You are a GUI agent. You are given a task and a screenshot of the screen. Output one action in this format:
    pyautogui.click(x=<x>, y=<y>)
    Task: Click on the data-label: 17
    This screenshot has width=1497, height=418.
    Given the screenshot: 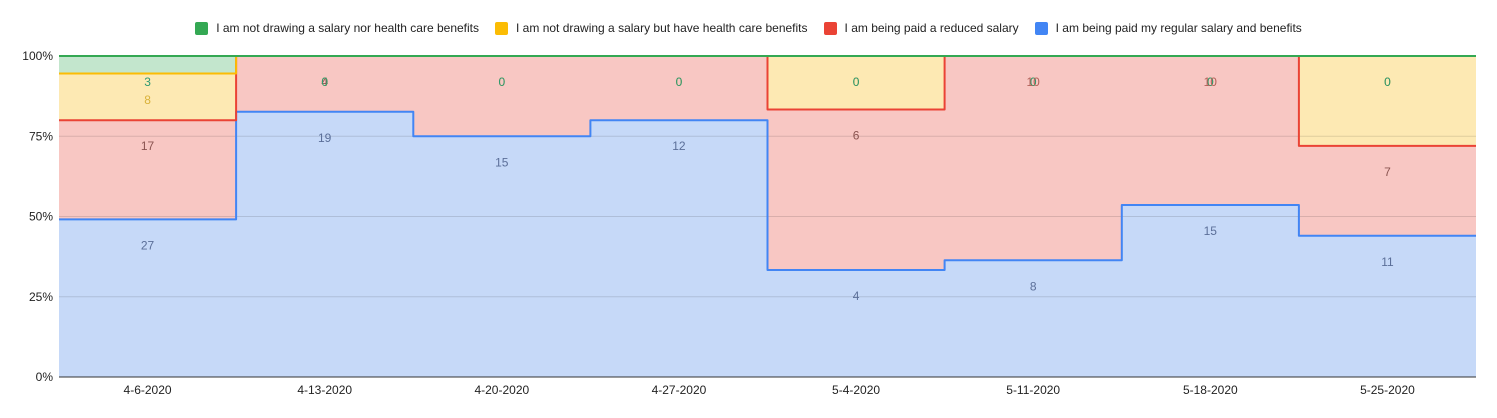 What is the action you would take?
    pyautogui.click(x=148, y=146)
    